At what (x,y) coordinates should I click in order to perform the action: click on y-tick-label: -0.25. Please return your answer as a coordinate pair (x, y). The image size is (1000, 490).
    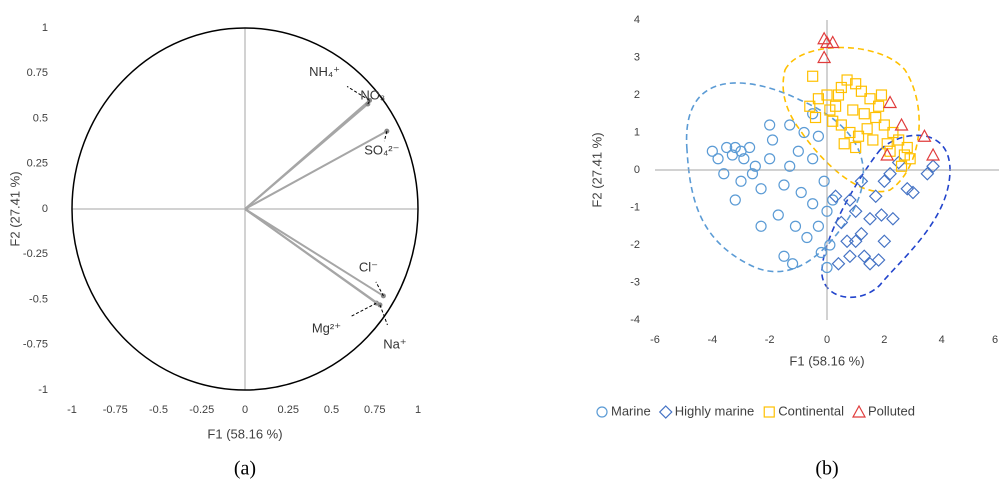
    Looking at the image, I should click on (35, 254).